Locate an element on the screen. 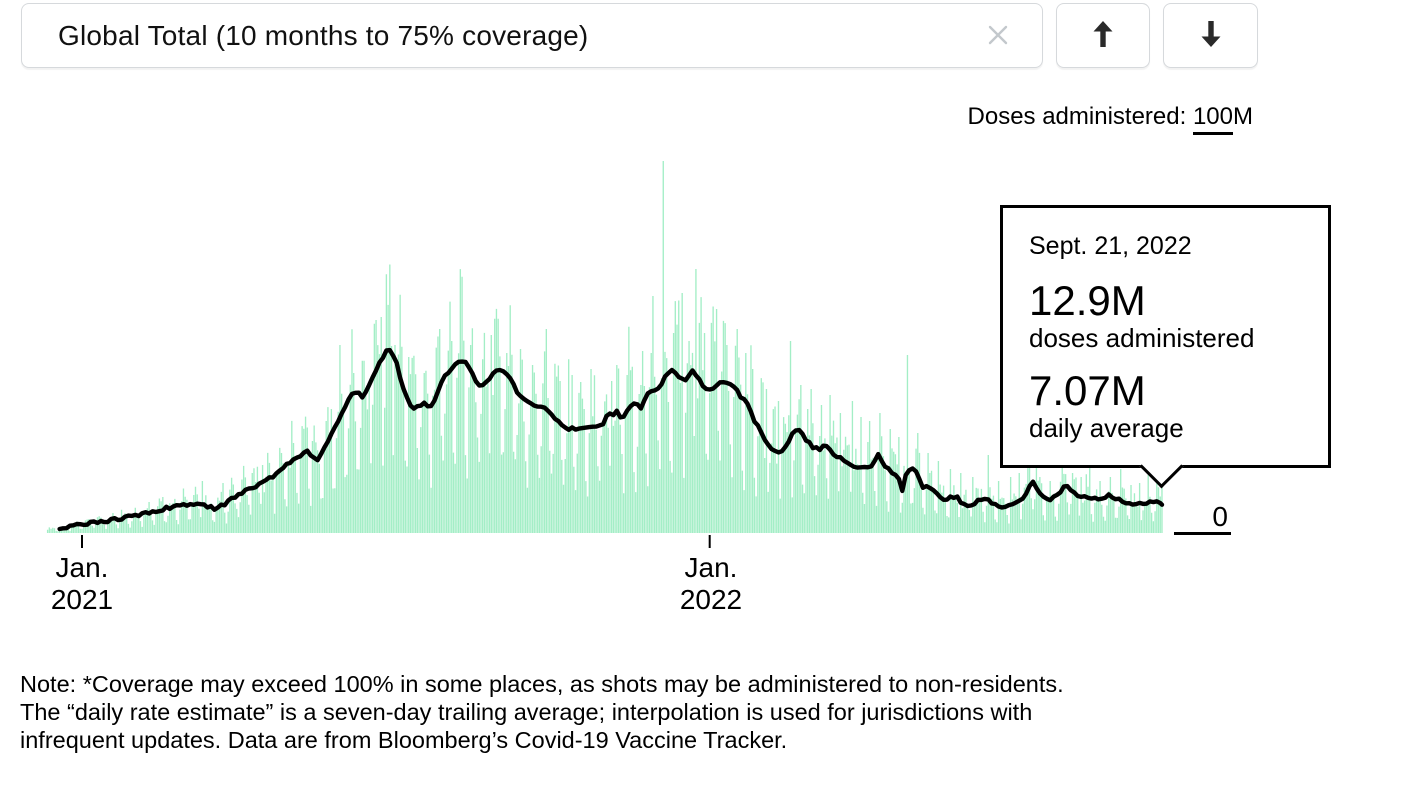 This screenshot has height=794, width=1414. tooltip-doses-value: 12.9M is located at coordinates (1087, 300).